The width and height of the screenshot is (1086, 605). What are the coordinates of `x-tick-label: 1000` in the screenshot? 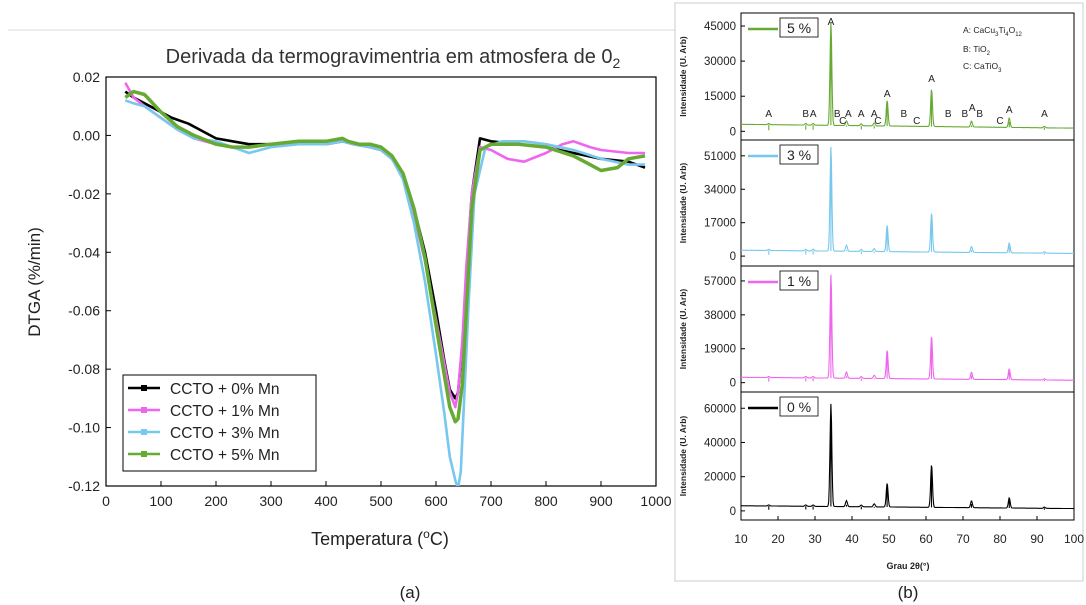 It's located at (655, 501).